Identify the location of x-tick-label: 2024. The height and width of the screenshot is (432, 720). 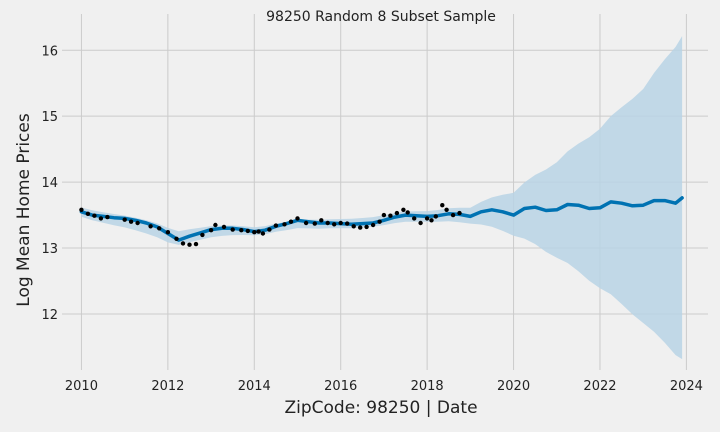
(686, 386).